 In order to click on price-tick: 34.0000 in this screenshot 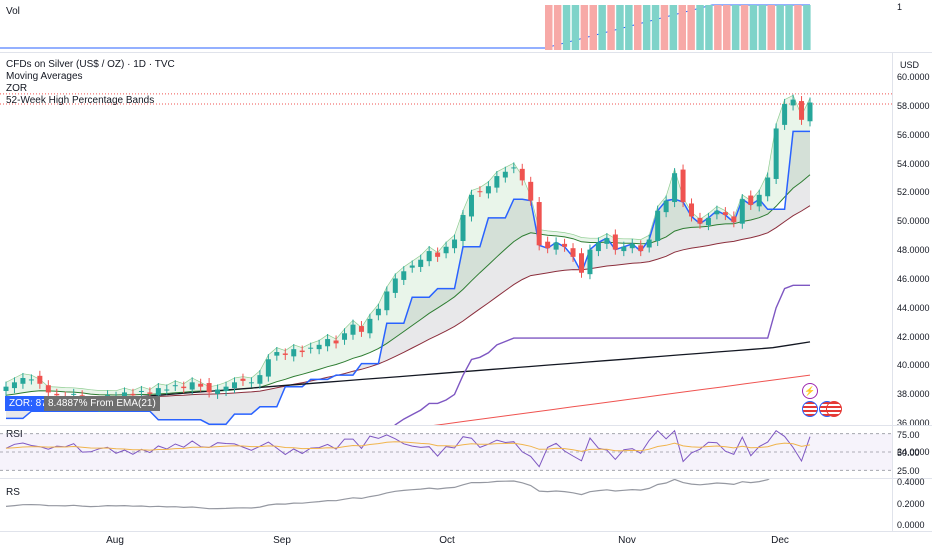, I will do `click(913, 452)`.